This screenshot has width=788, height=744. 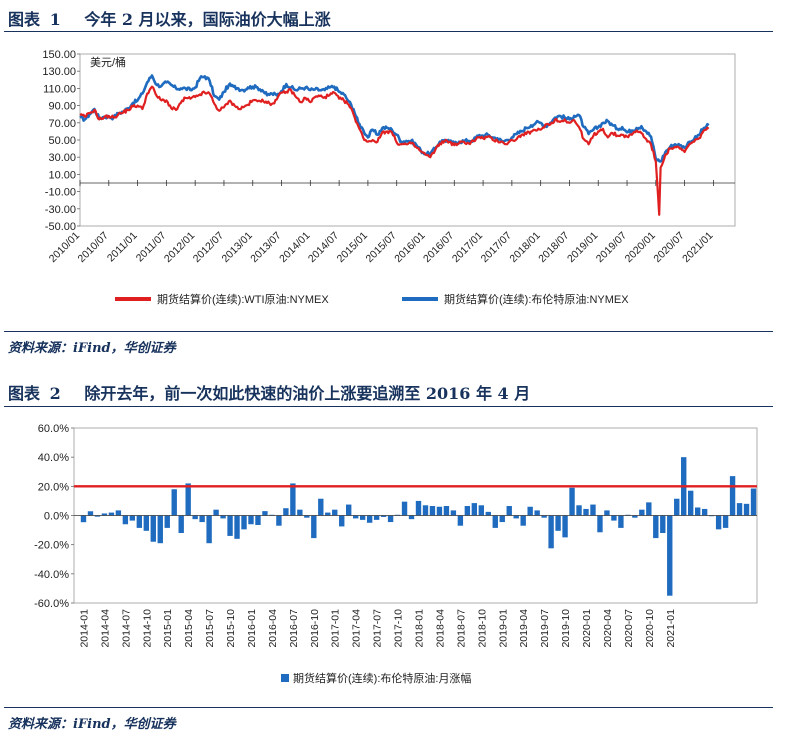 I want to click on figure1-bottom-rule, so click(x=388, y=331).